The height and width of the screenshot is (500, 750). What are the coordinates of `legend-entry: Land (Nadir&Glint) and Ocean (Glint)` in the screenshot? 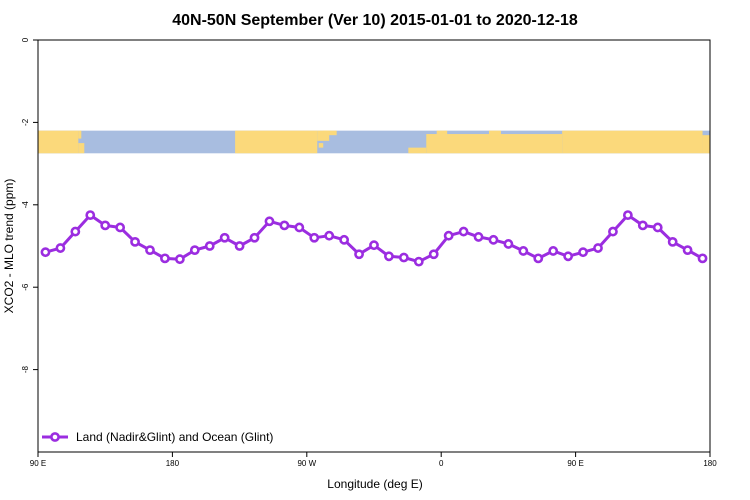 It's located at (174, 437).